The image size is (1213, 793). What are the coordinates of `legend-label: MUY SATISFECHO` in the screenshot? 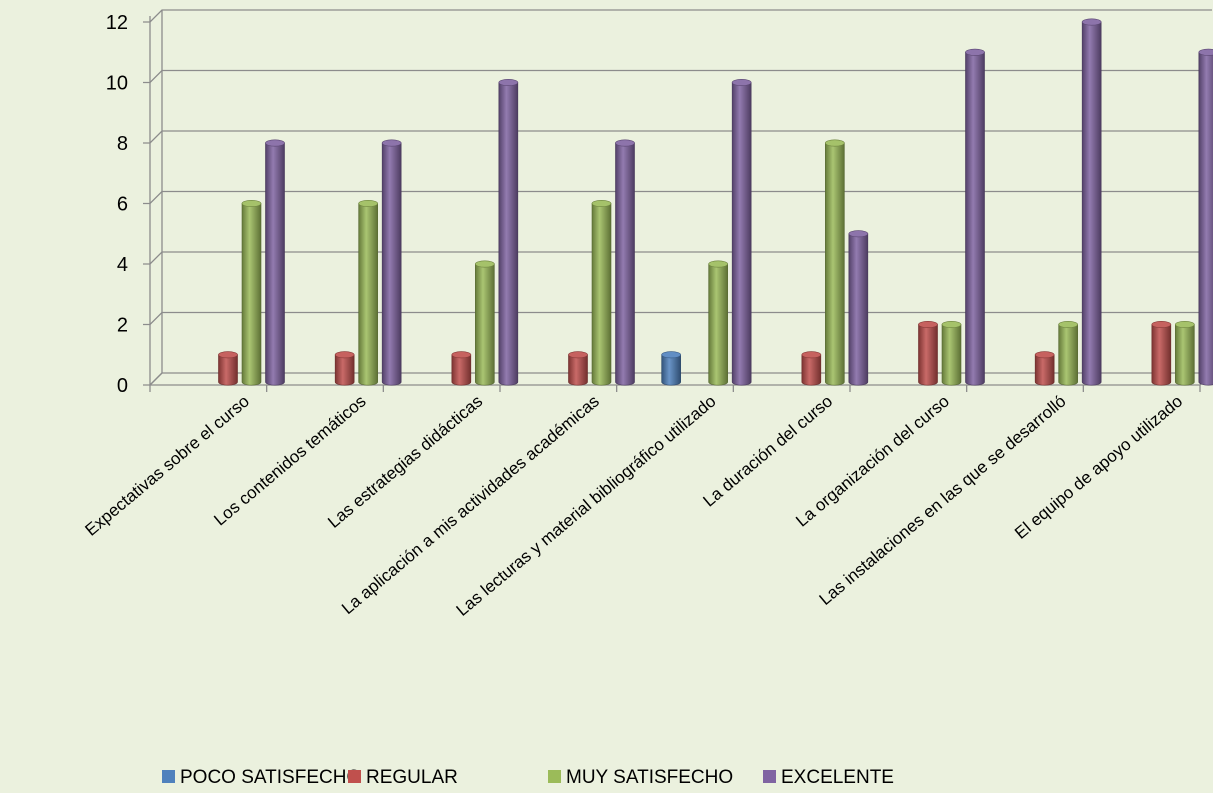 It's located at (649, 777).